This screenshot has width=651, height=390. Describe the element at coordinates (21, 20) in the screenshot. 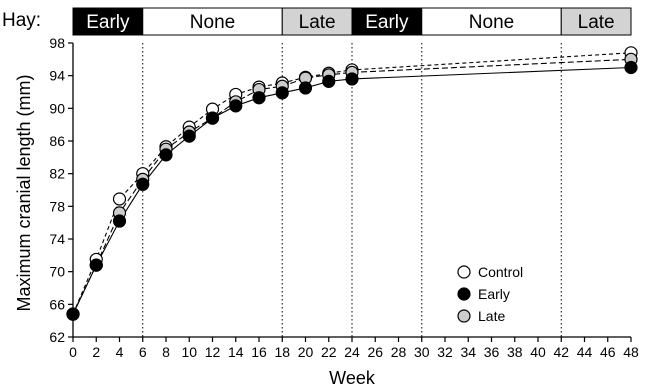

I see `hay-label: Hay:` at that location.